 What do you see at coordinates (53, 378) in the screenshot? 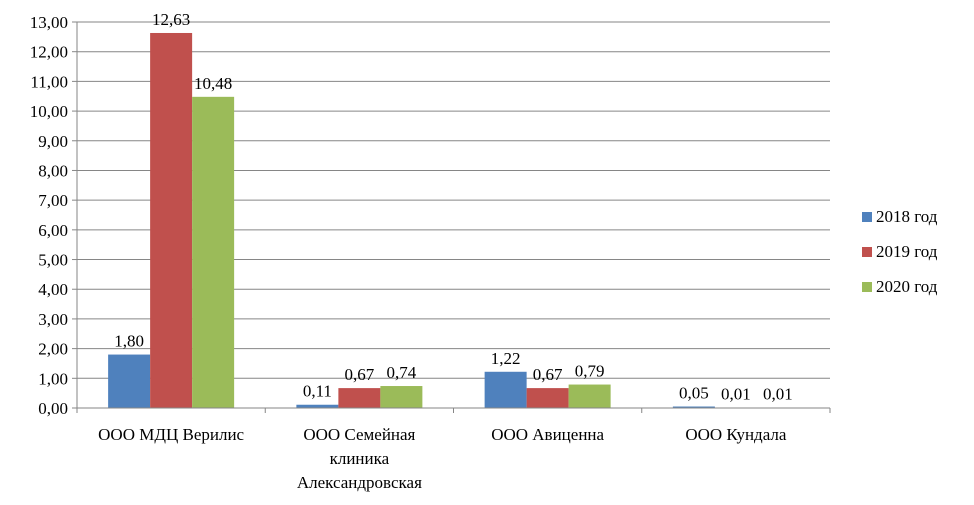
I see `y-tick-label: 1,00` at bounding box center [53, 378].